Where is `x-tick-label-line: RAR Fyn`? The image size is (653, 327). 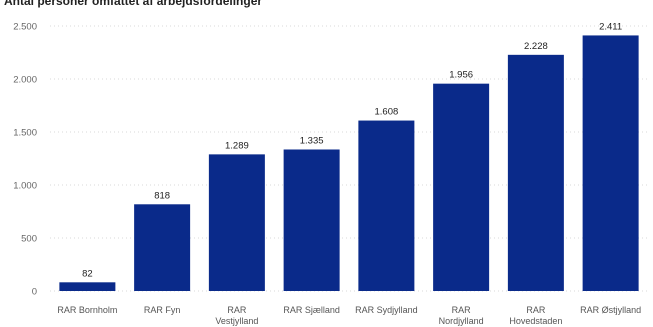 x-tick-label-line: RAR Fyn is located at coordinates (162, 310).